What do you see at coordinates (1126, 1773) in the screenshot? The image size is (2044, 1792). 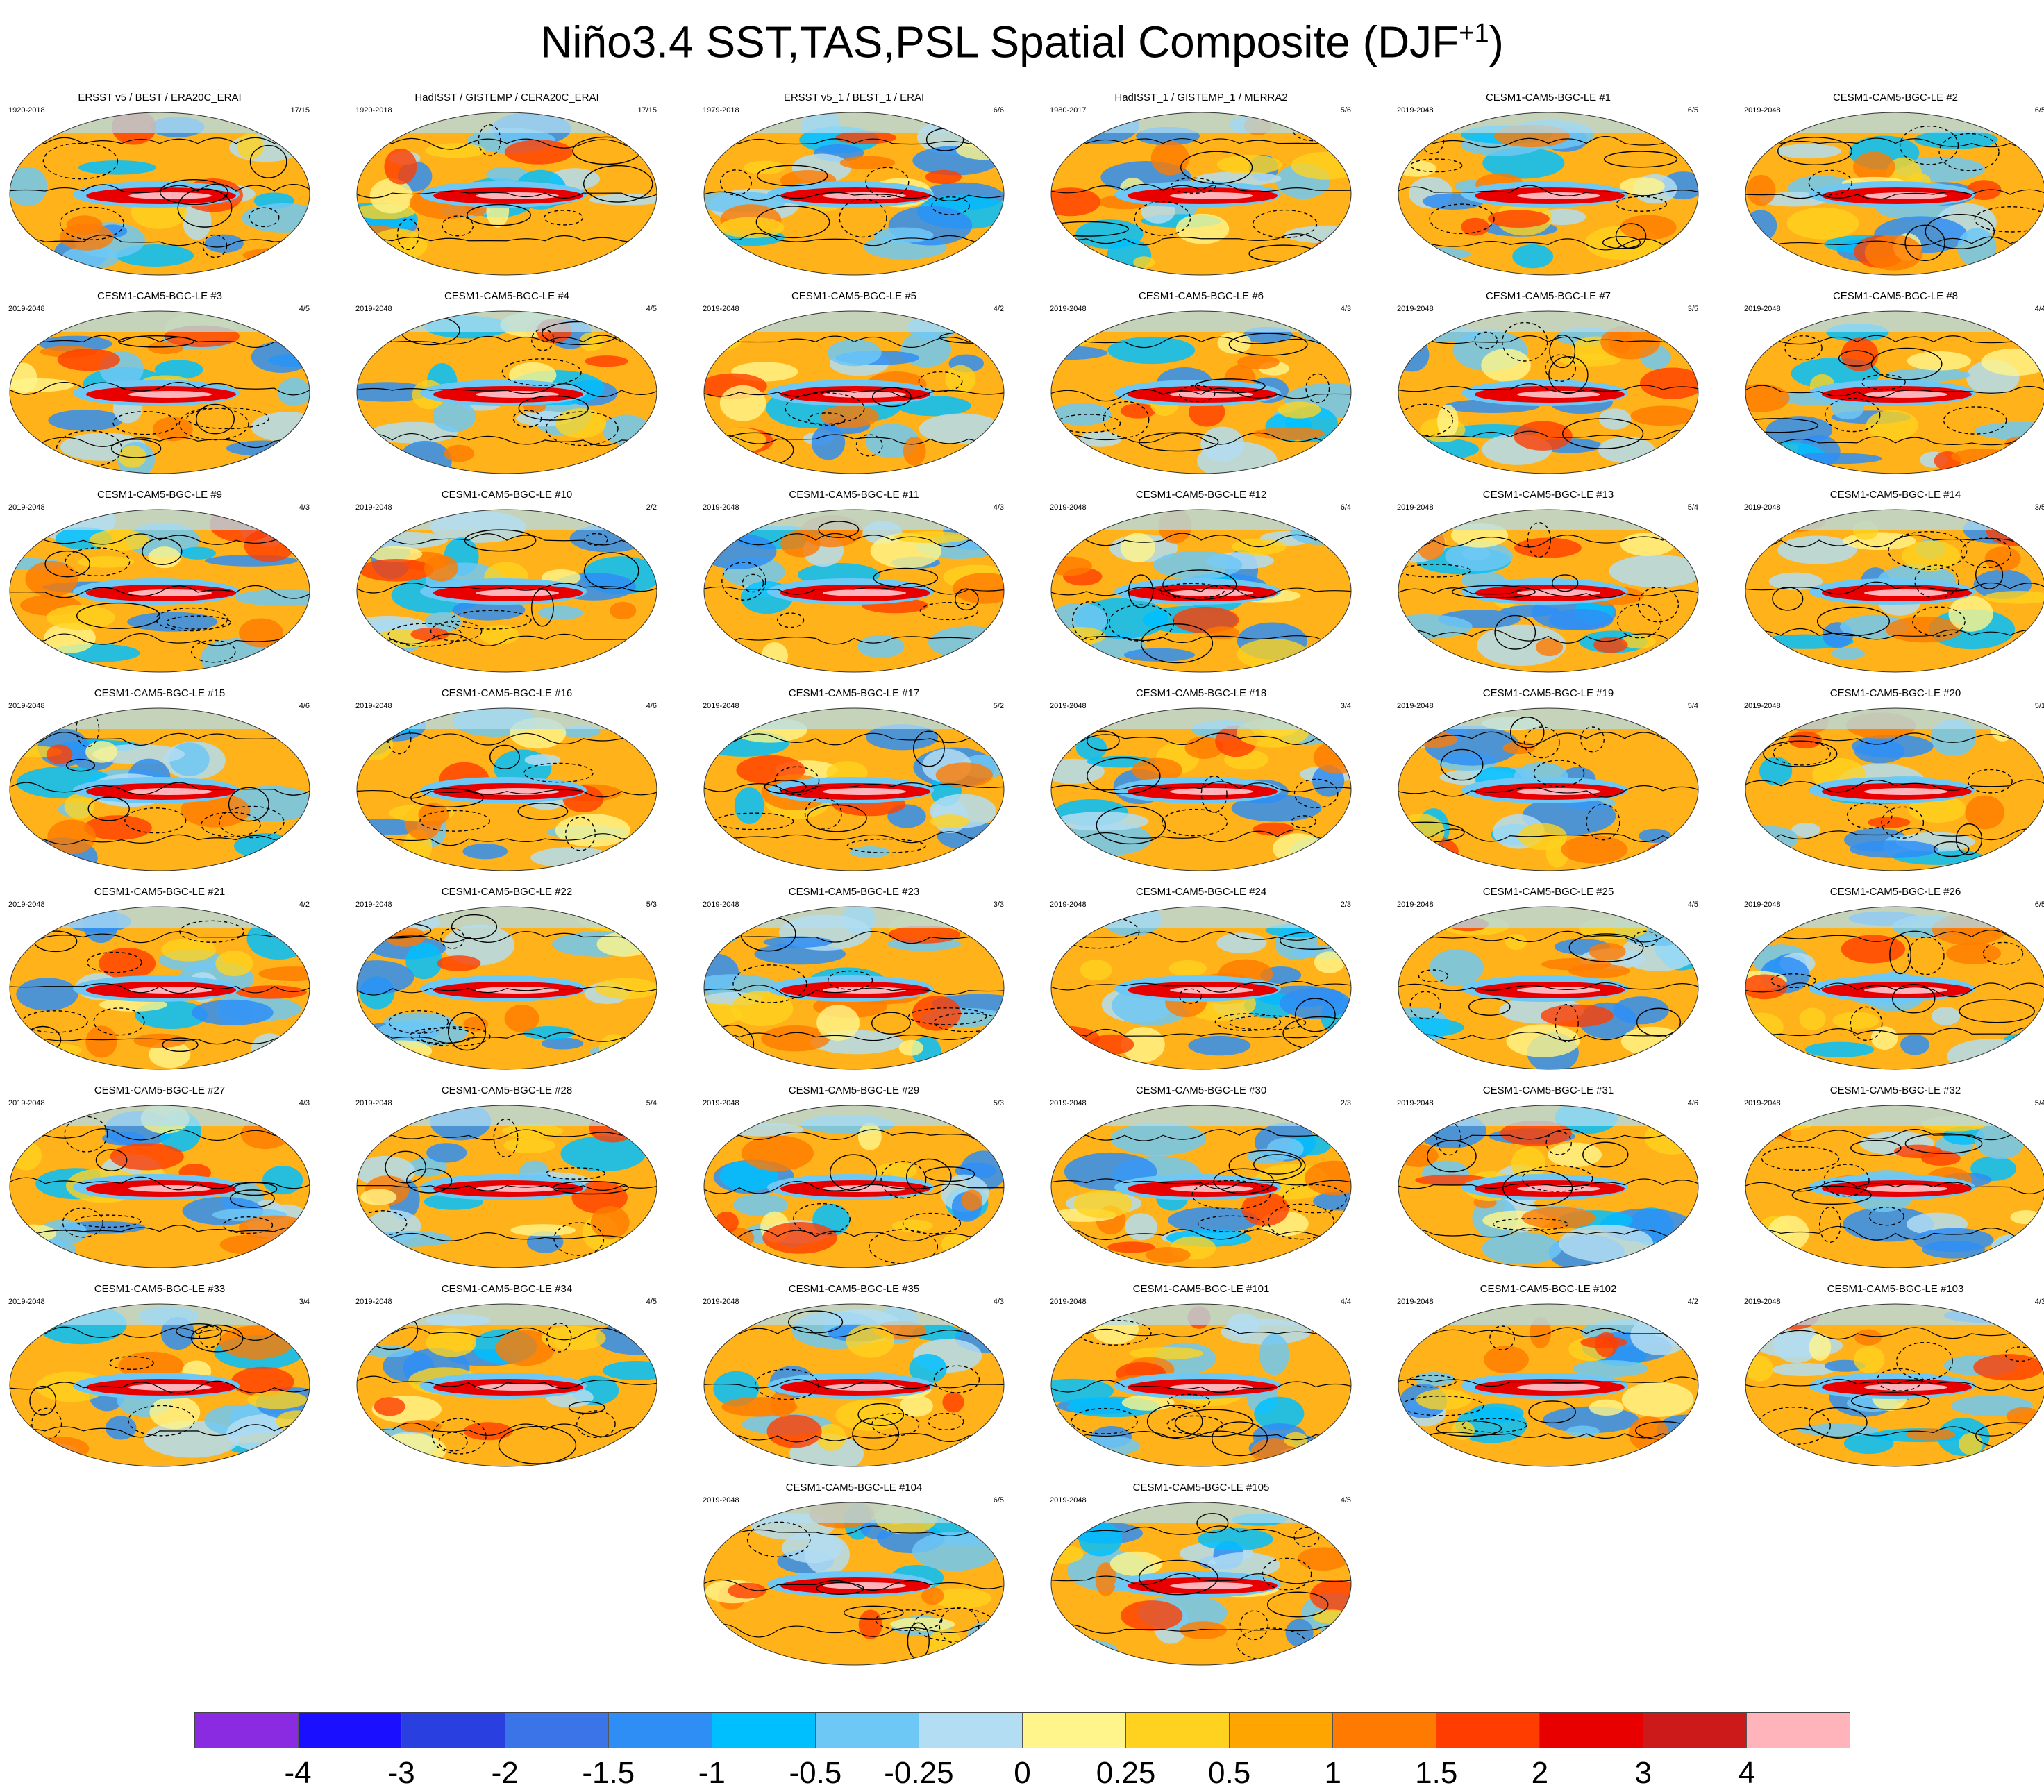 I see `colorbar-label: 0.25` at bounding box center [1126, 1773].